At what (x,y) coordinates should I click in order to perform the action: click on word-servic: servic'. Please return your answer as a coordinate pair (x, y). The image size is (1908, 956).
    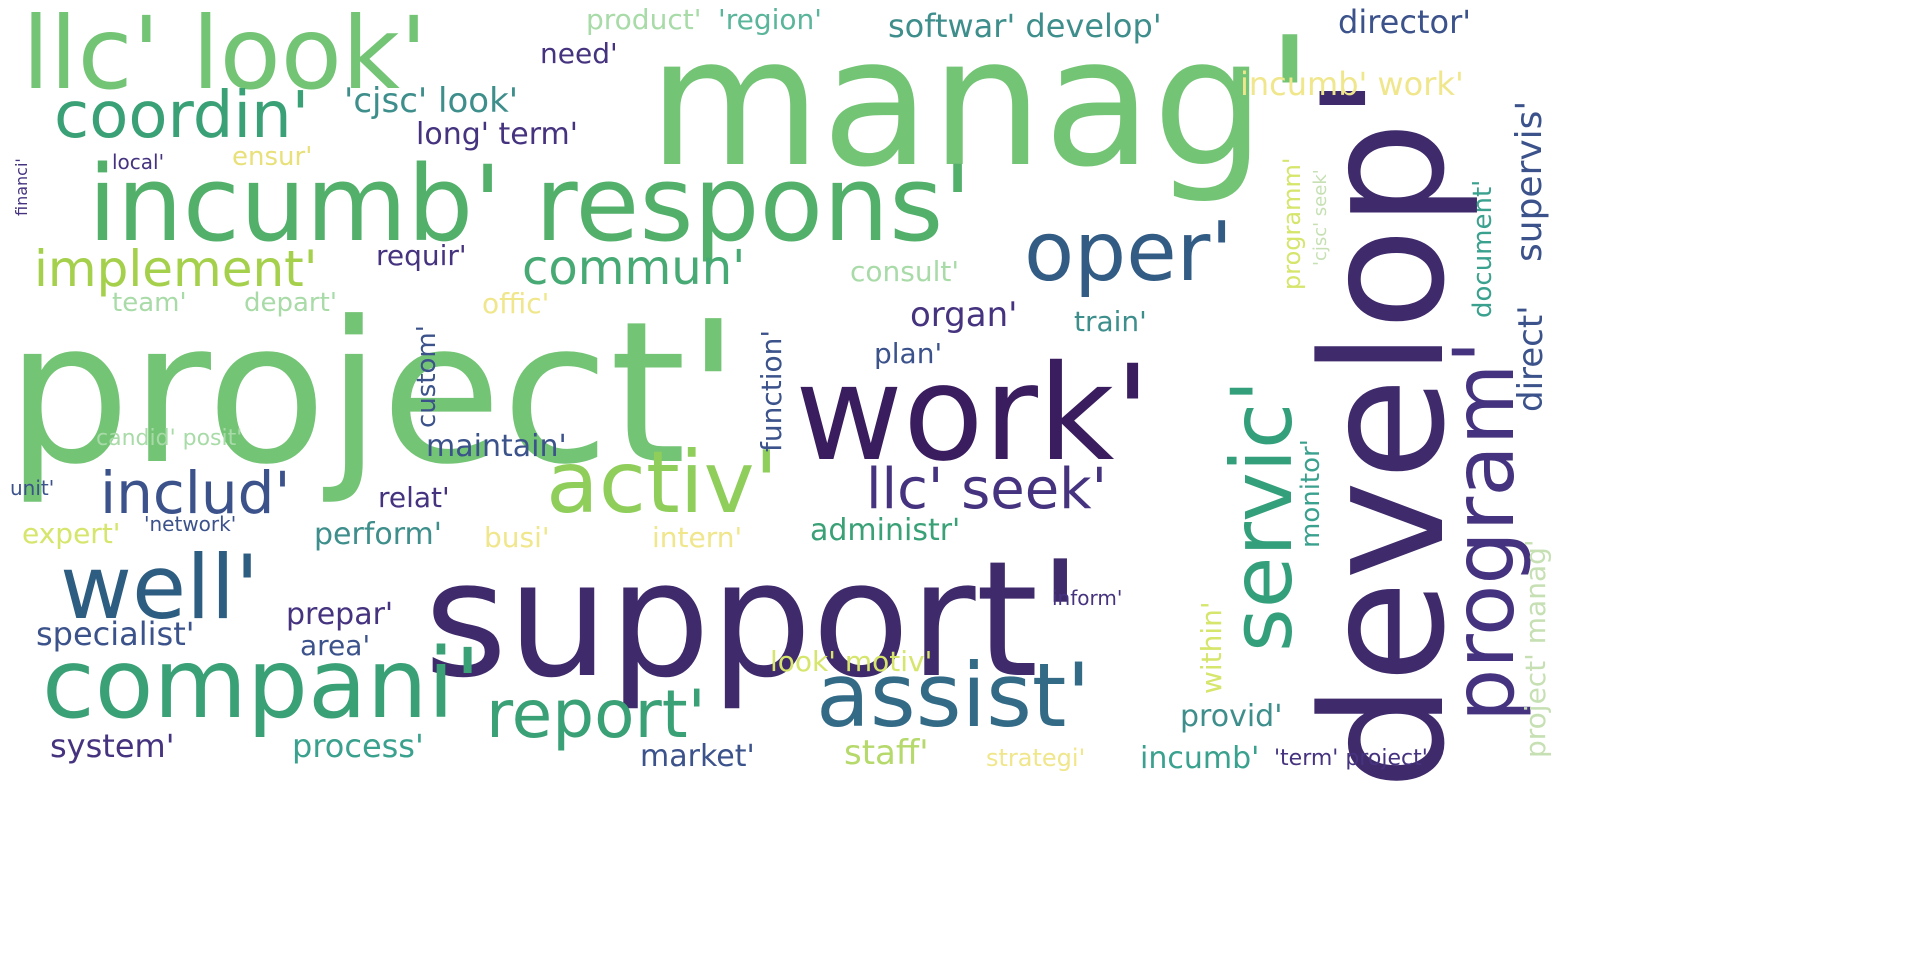
    Looking at the image, I should click on (1262, 515).